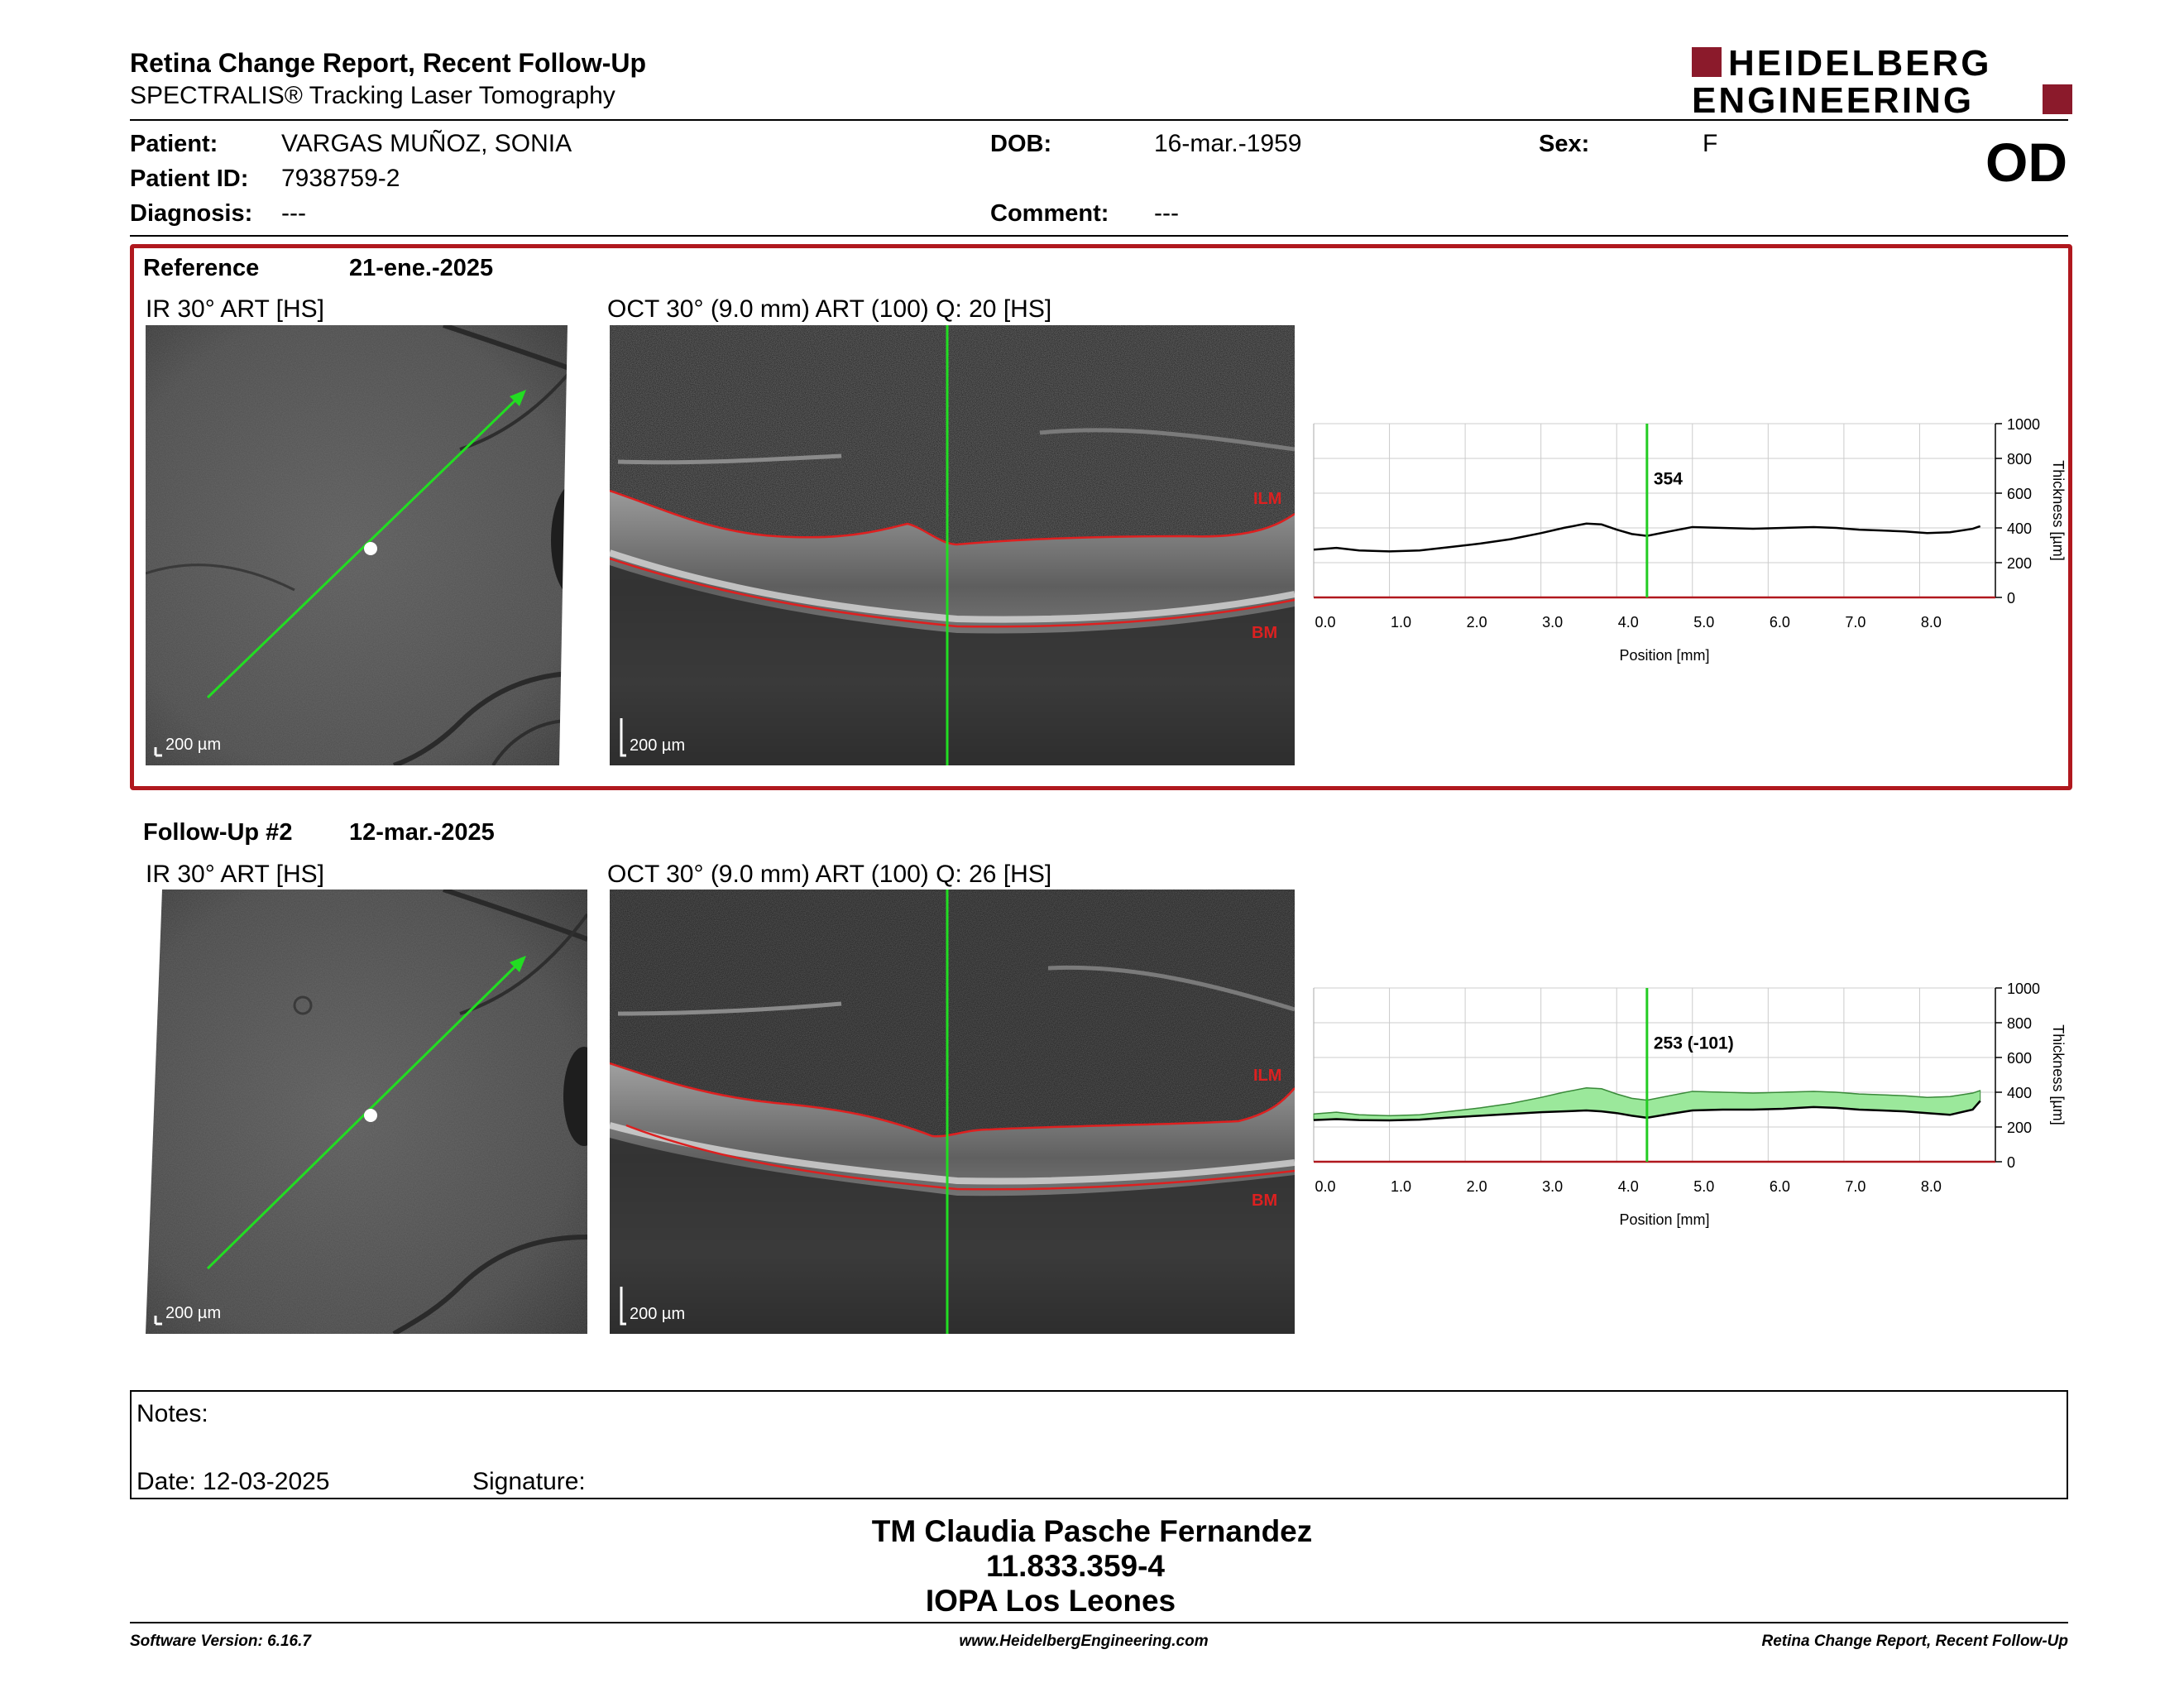 The width and height of the screenshot is (2184, 1688). I want to click on reference-oct-label: OCT 30° (9.0 mm) ART (100) Q: 20 [HS], so click(829, 309).